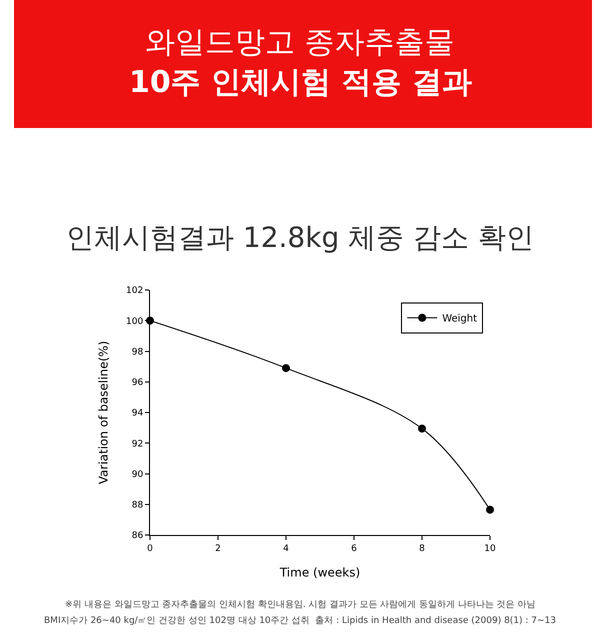 The height and width of the screenshot is (635, 600). Describe the element at coordinates (150, 549) in the screenshot. I see `x-tick-label: 0` at that location.